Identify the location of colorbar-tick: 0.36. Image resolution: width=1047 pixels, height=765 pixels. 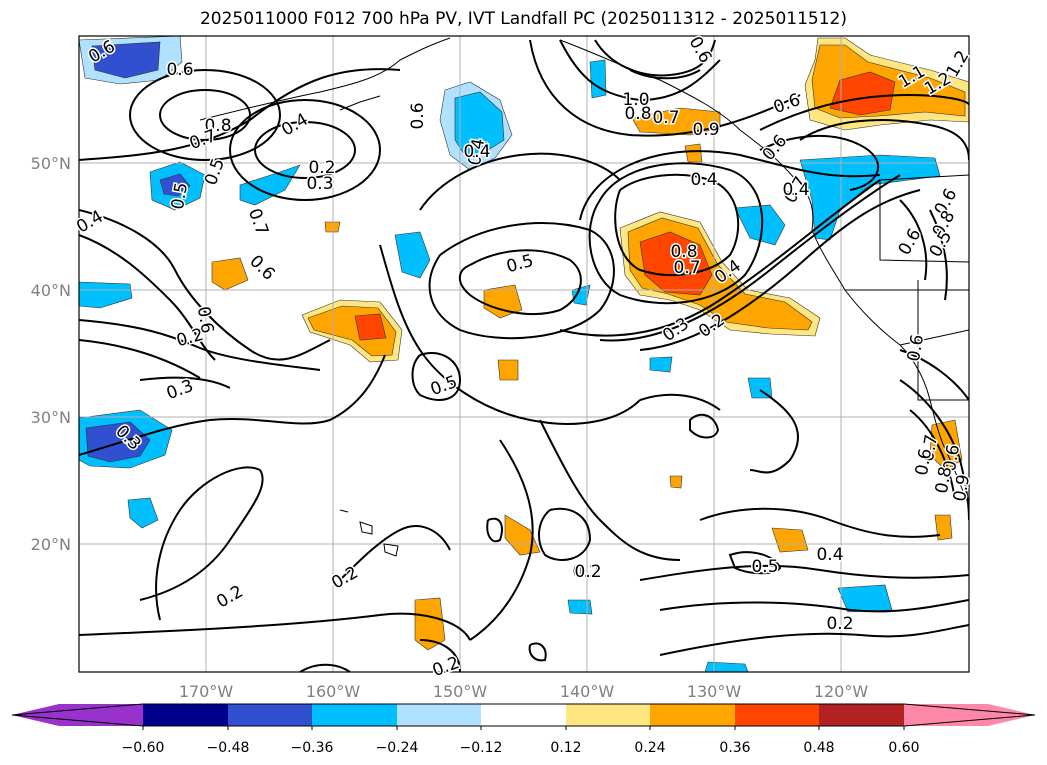
(734, 748).